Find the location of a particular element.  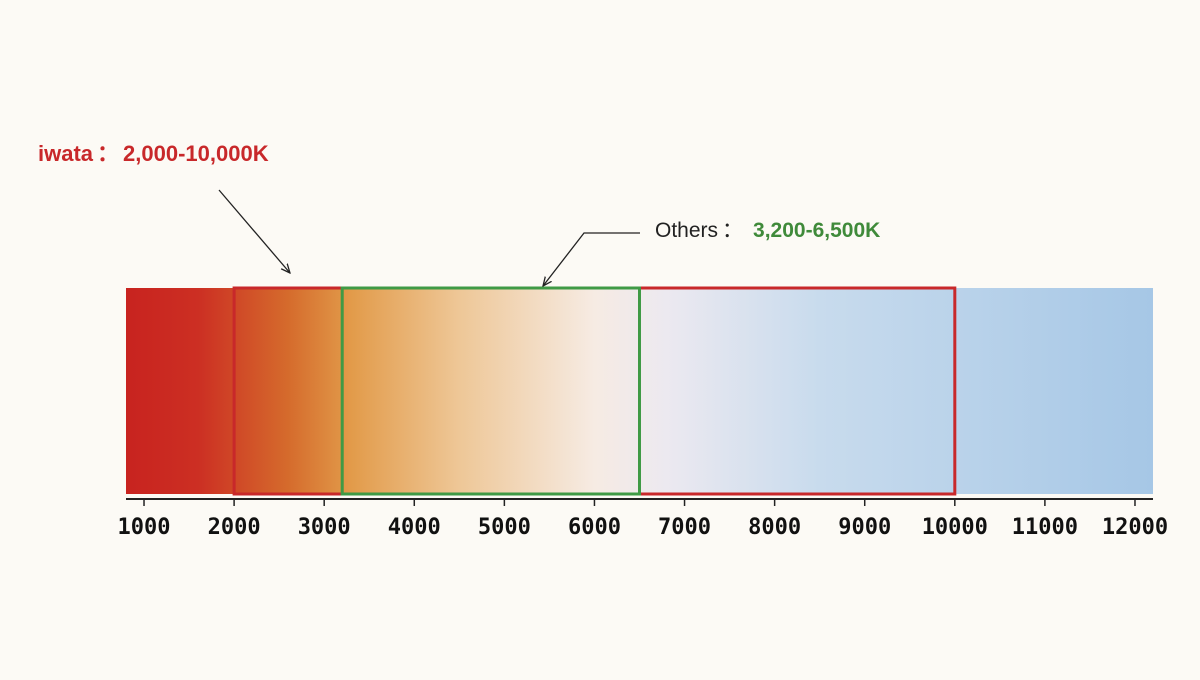

tick-label-1000: 1000 is located at coordinates (144, 527).